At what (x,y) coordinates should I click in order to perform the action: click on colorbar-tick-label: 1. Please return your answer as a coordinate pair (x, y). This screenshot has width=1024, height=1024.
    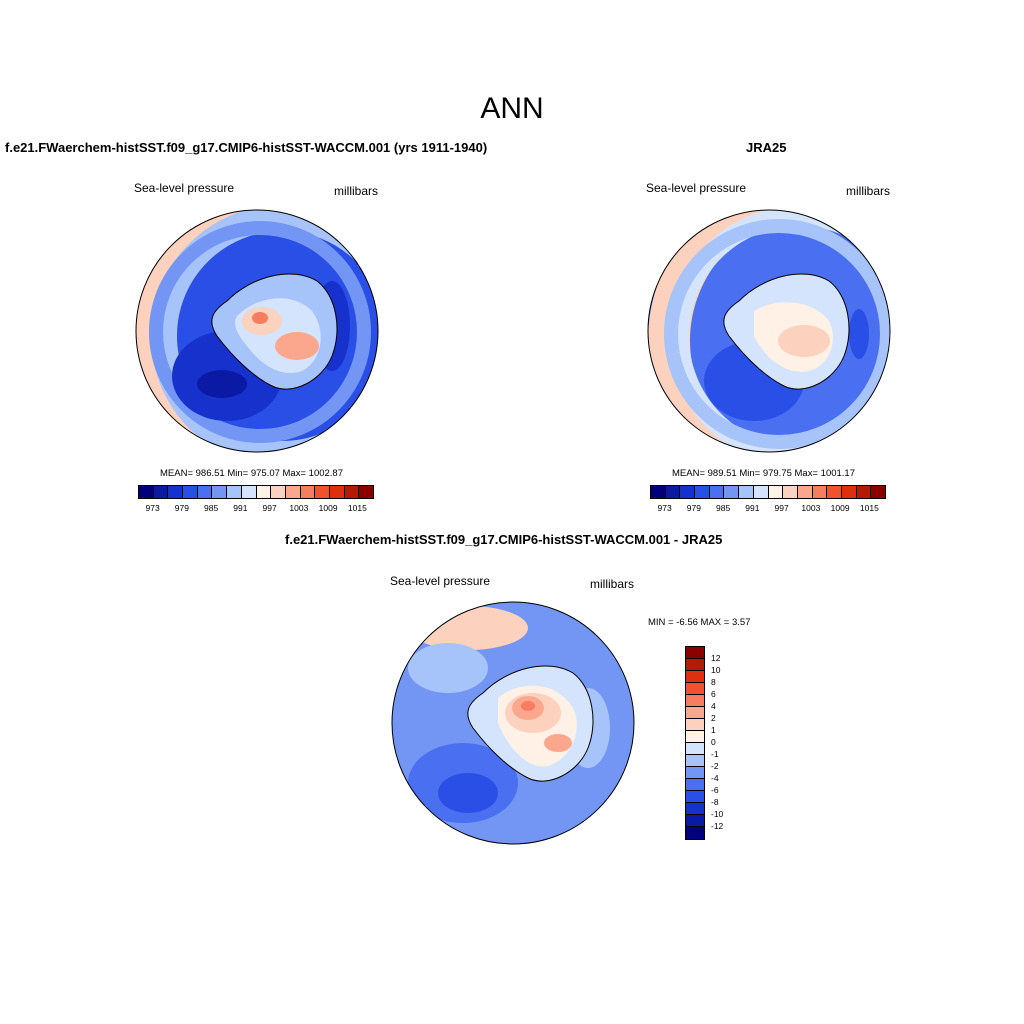
    Looking at the image, I should click on (713, 730).